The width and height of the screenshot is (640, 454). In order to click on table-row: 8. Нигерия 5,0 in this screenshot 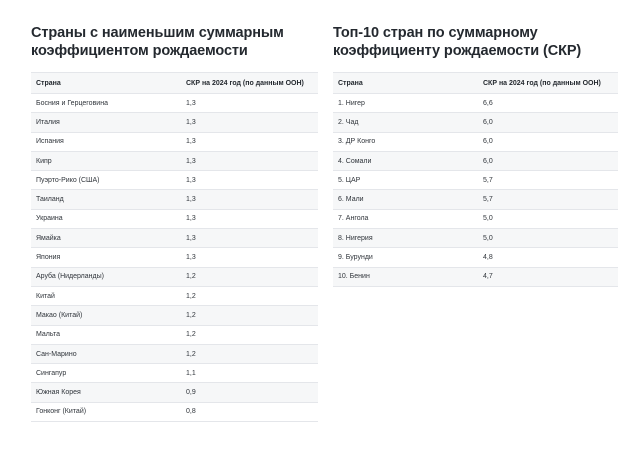, I will do `click(475, 238)`.